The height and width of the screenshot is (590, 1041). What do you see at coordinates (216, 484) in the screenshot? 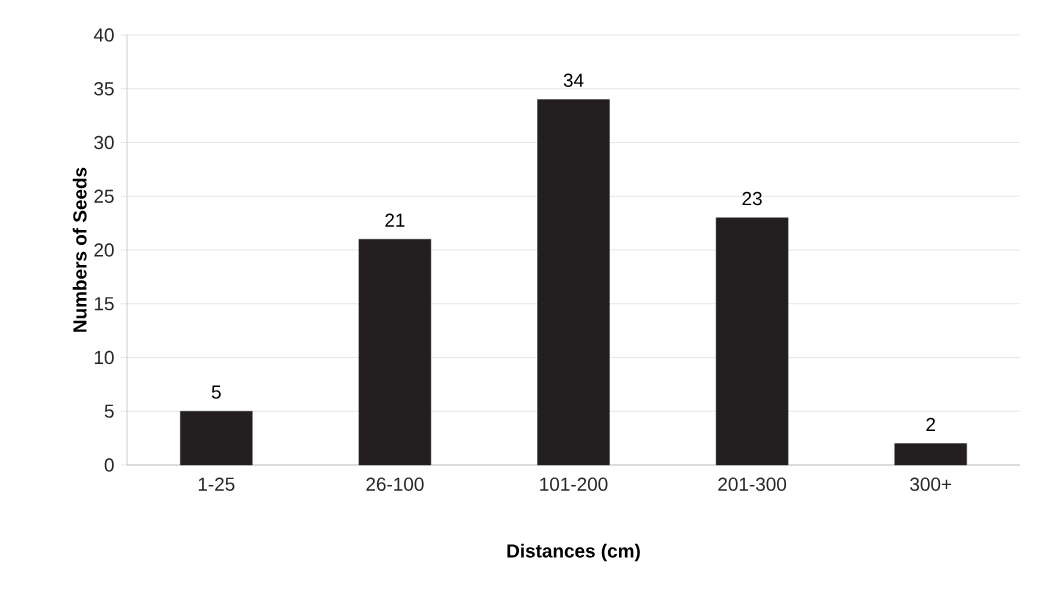
I see `x-tick-label: 1-25` at bounding box center [216, 484].